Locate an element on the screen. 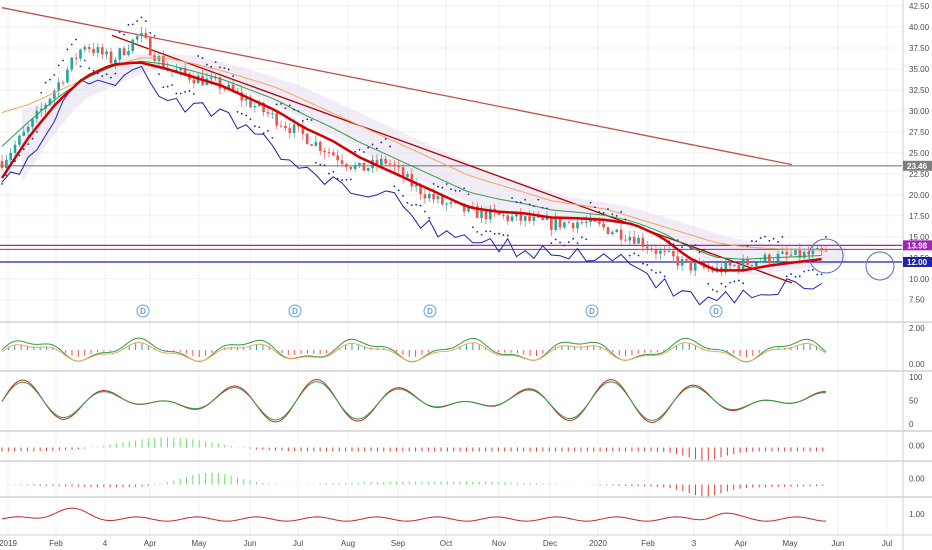  x-tick-label: Feb is located at coordinates (56, 543).